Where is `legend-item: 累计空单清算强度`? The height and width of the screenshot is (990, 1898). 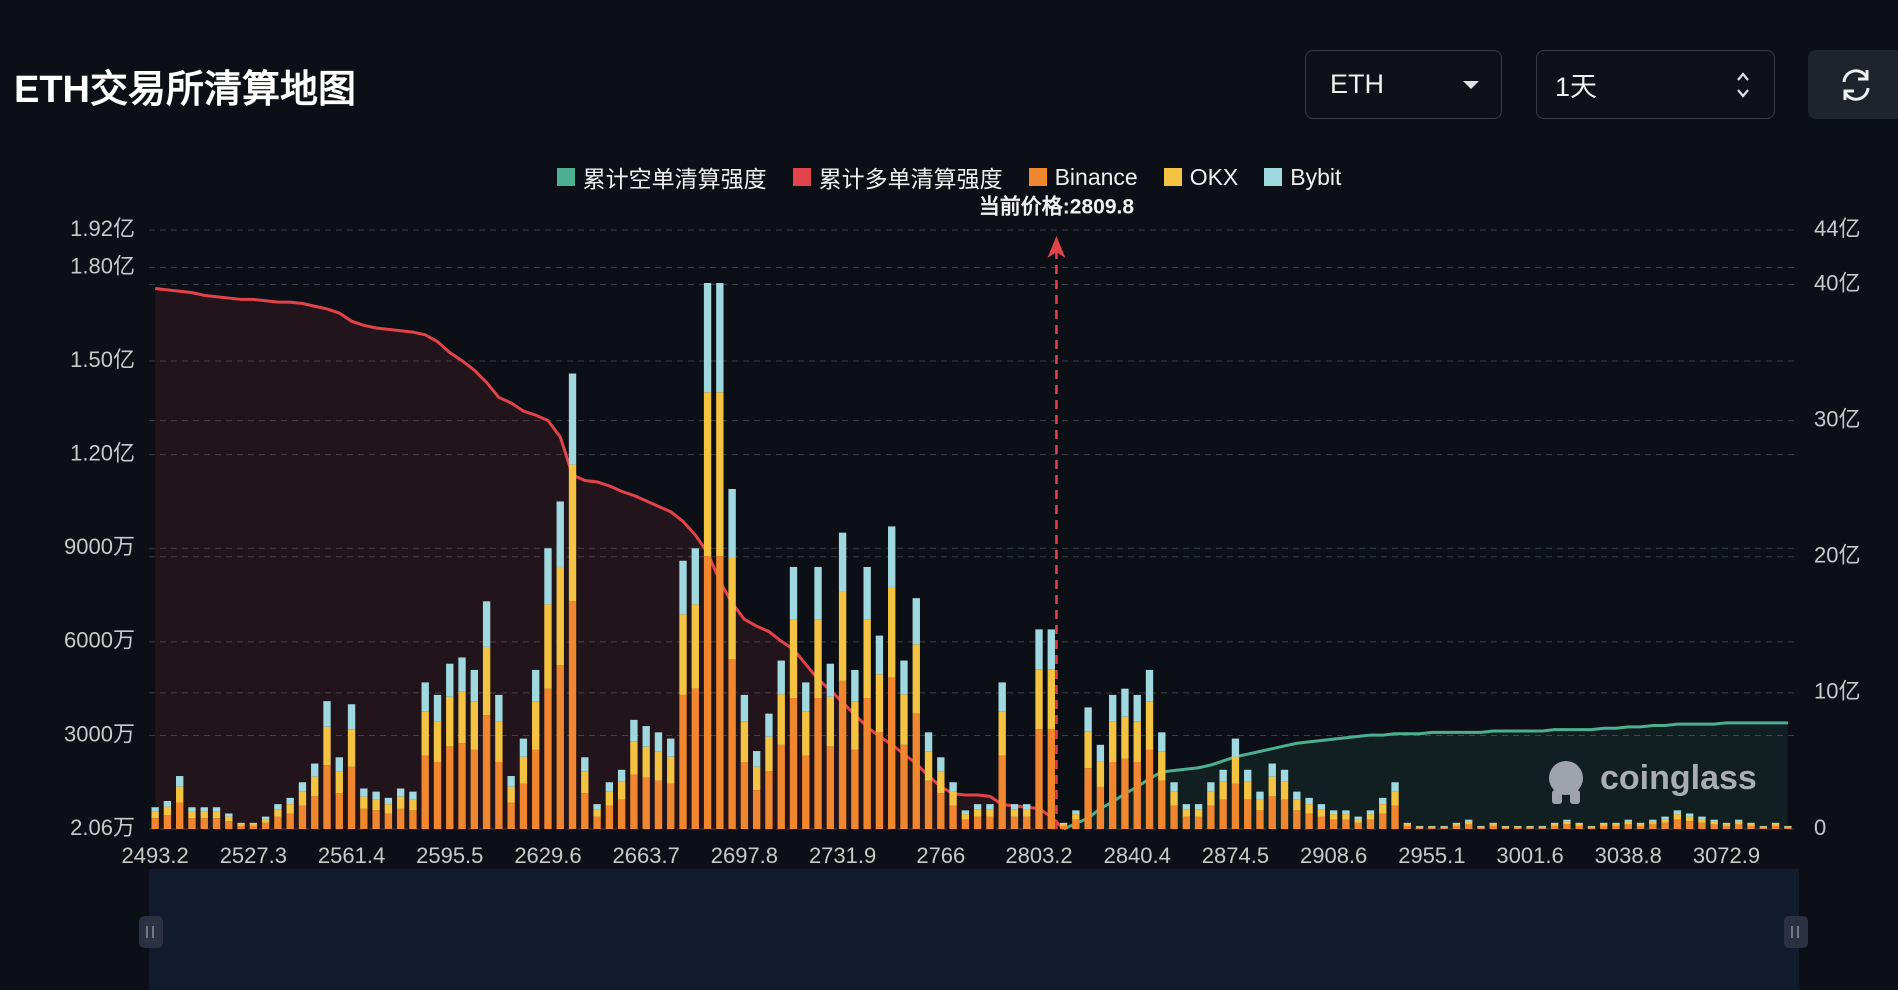 legend-item: 累计空单清算强度 is located at coordinates (661, 177).